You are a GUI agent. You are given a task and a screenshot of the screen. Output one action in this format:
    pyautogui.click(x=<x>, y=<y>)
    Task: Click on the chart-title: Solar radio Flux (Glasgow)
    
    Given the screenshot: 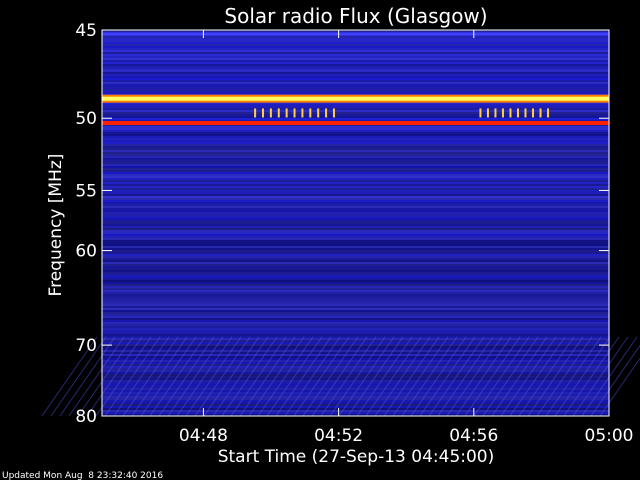 What is the action you would take?
    pyautogui.click(x=355, y=16)
    